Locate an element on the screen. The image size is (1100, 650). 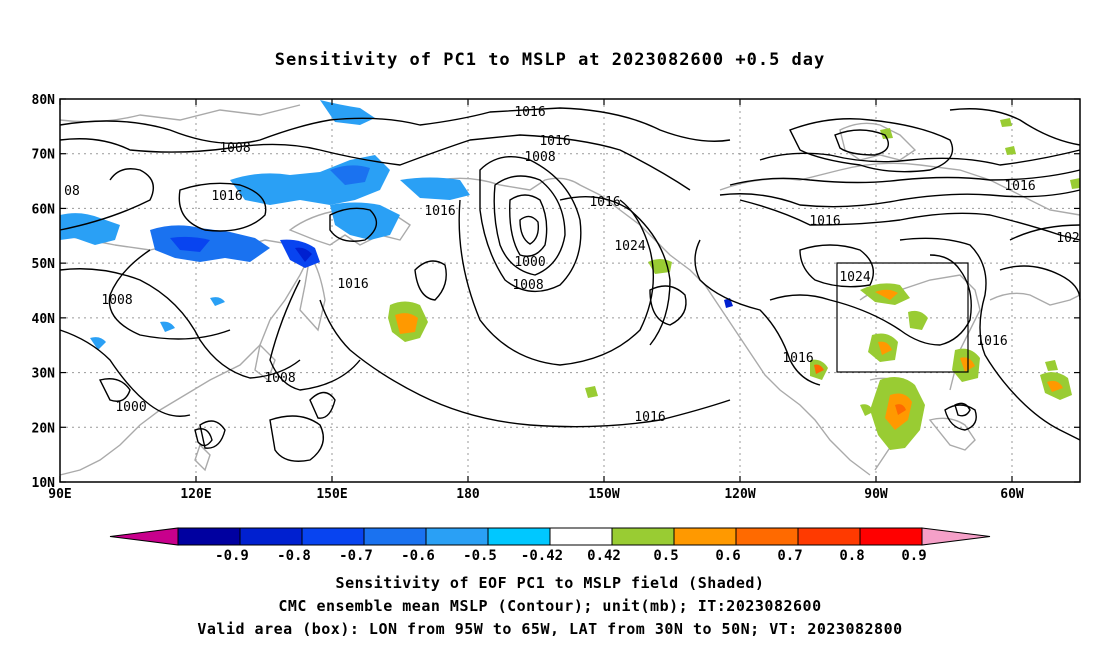
longitude-labels: 90E 120E 150E 180 150W 120W 90W 60W is located at coordinates (536, 494).